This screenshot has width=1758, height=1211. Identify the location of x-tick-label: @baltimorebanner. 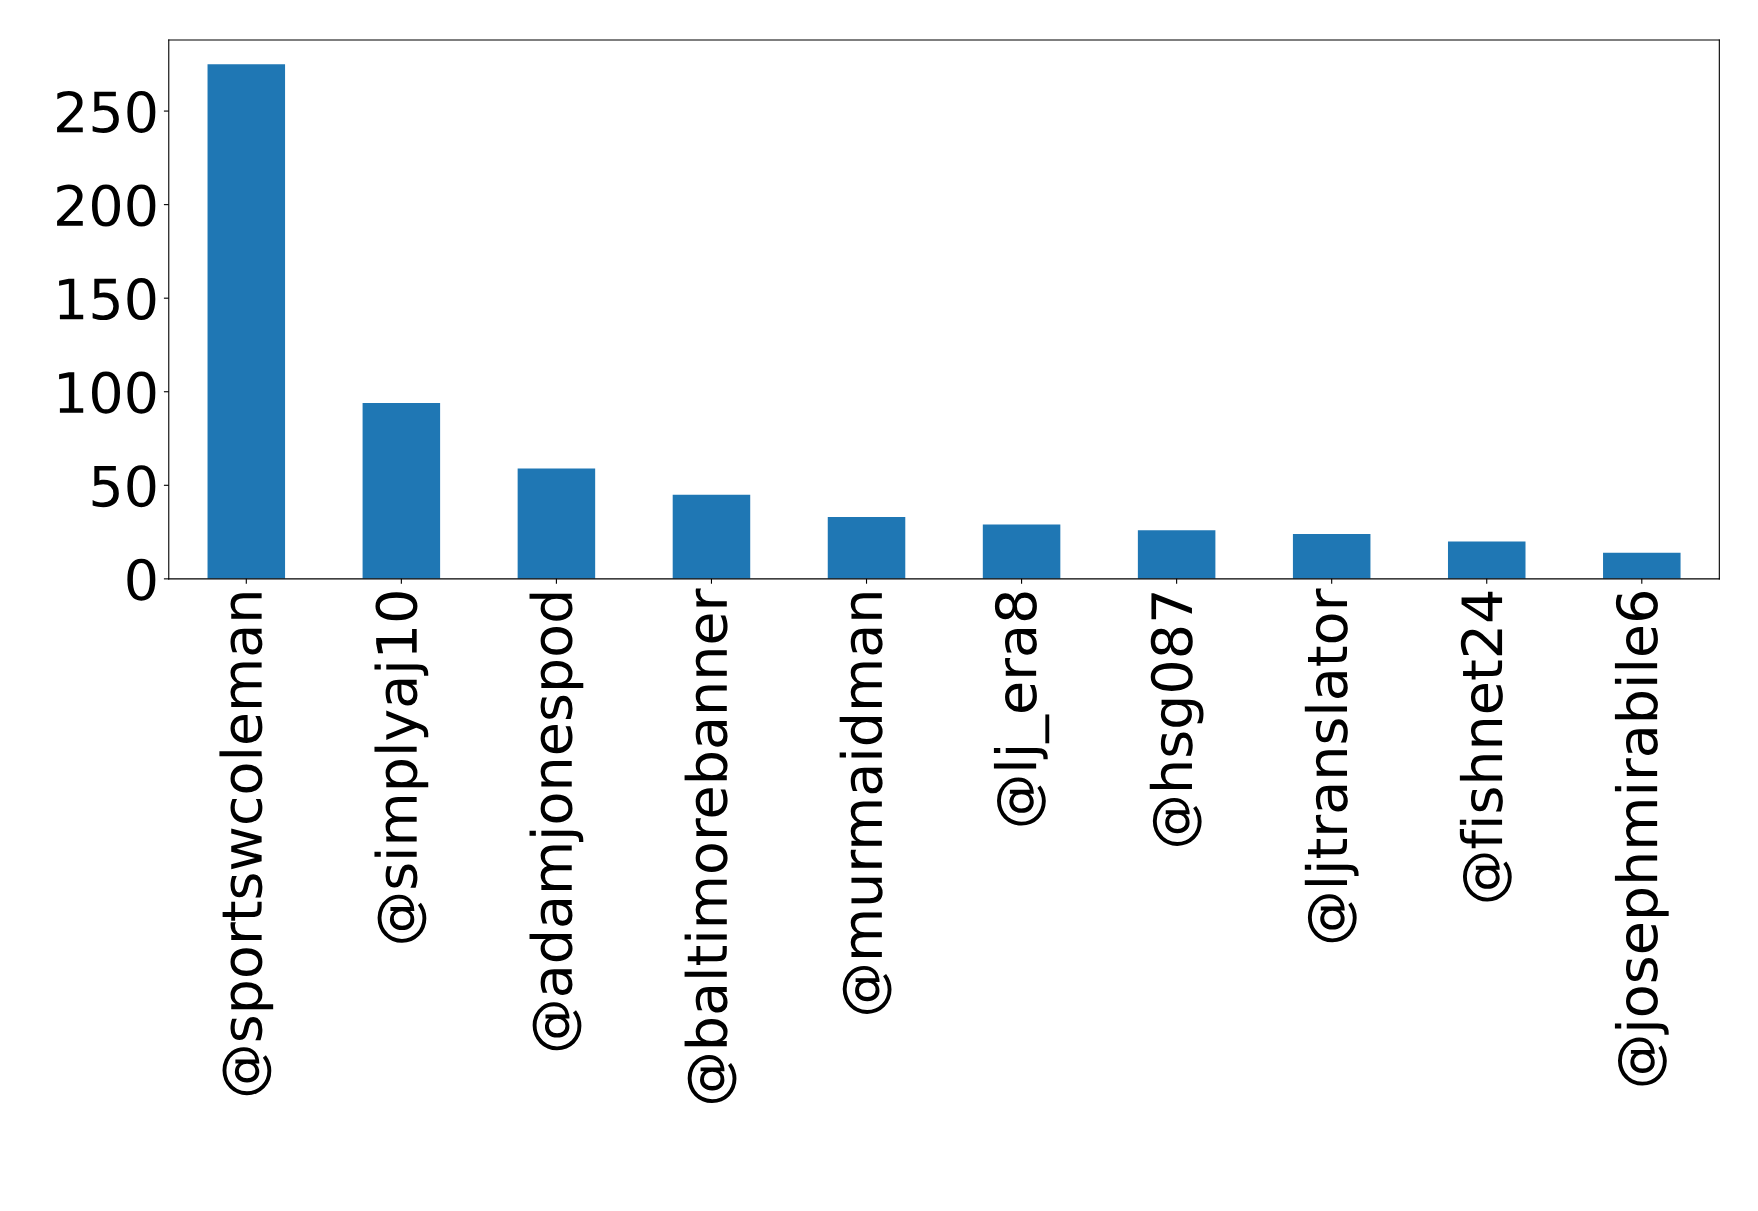
(710, 846).